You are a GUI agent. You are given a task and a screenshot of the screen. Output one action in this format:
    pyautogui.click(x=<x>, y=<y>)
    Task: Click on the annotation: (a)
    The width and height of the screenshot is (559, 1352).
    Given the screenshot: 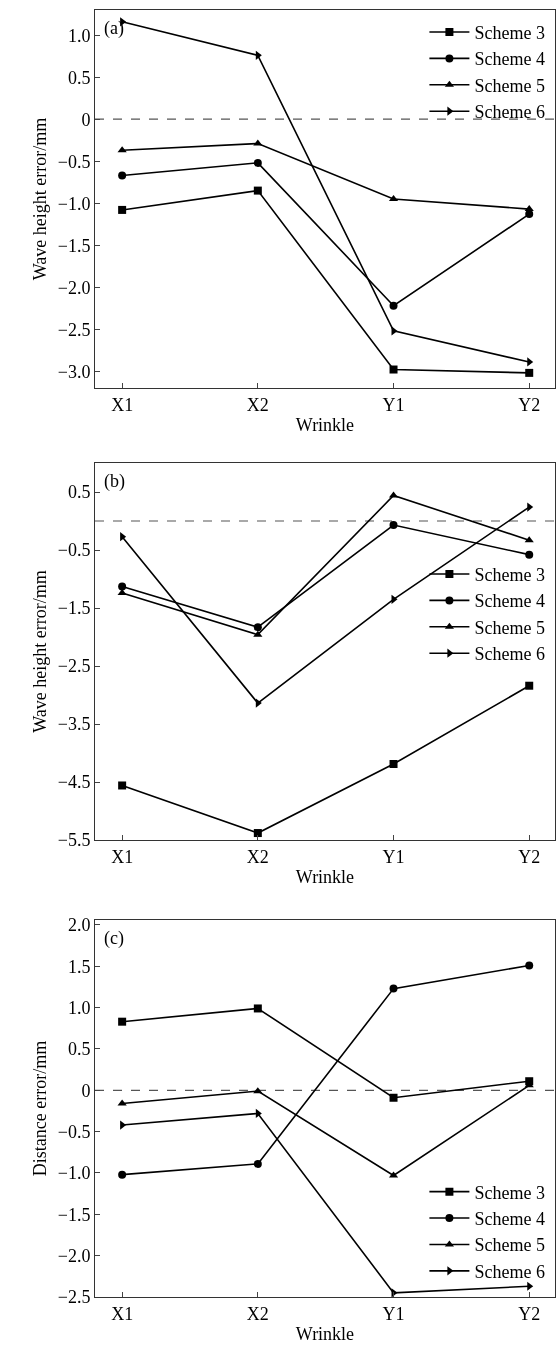 What is the action you would take?
    pyautogui.click(x=114, y=28)
    